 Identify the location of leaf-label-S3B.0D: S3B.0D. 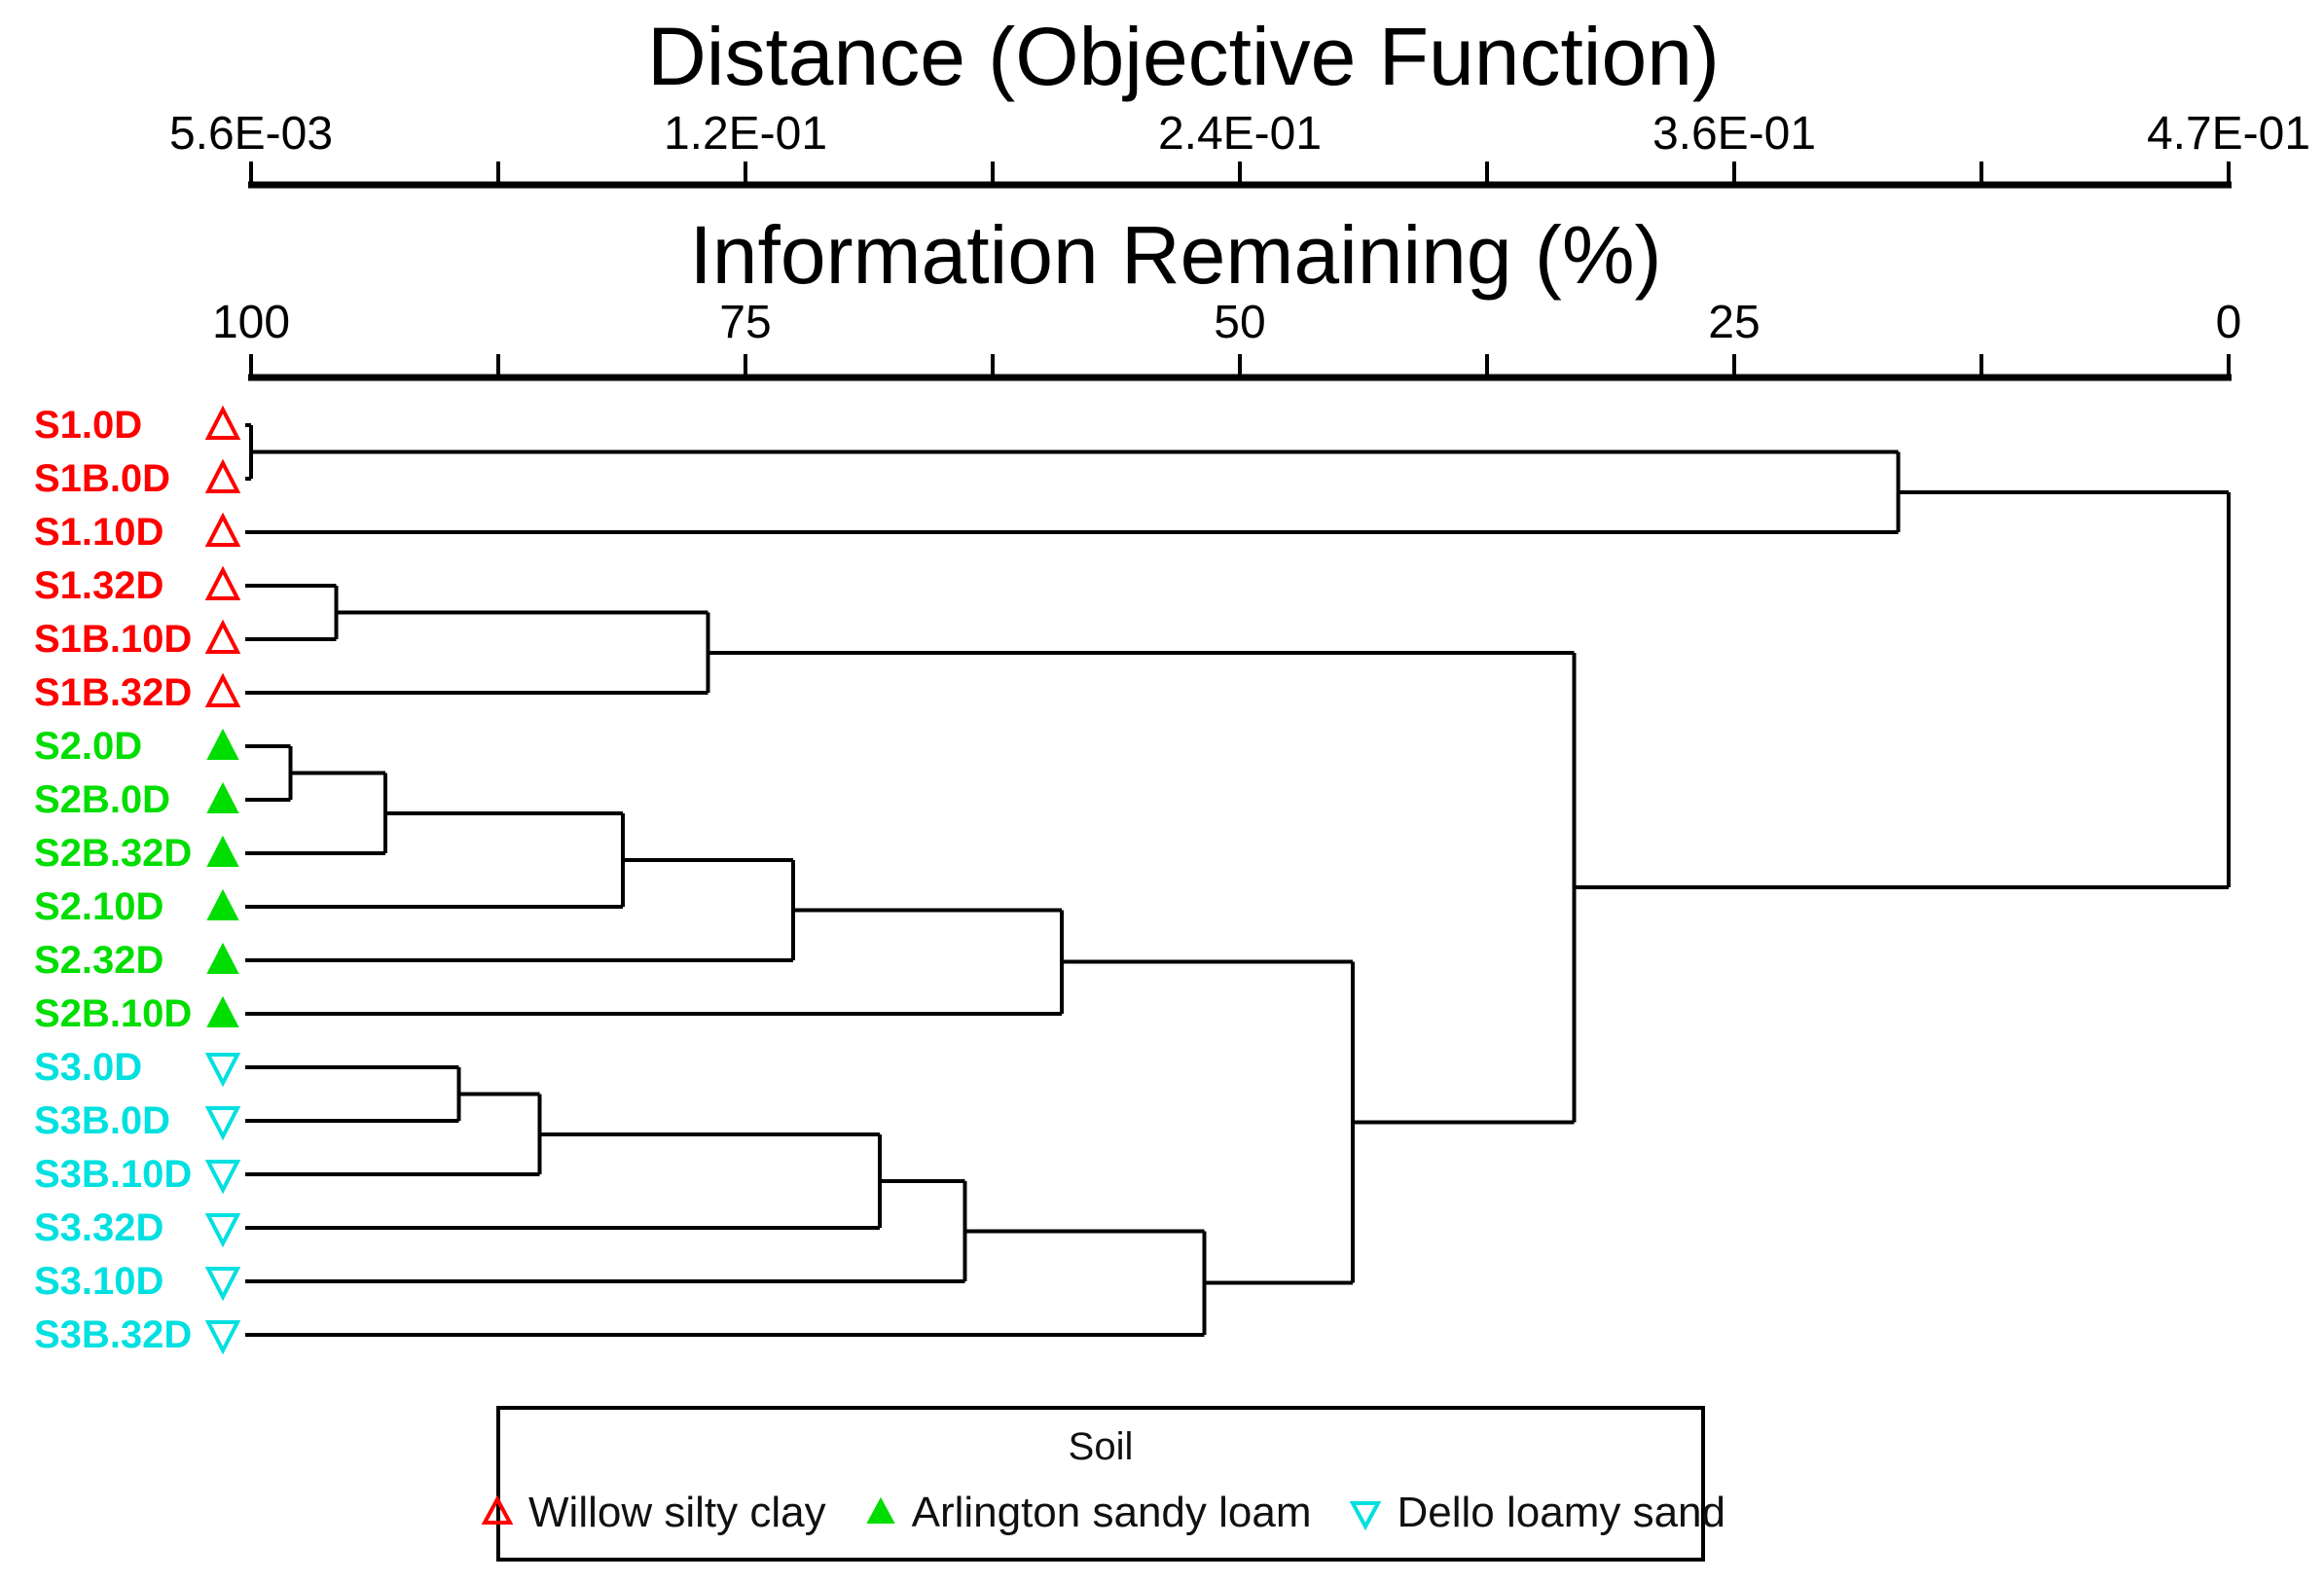
(102, 1120).